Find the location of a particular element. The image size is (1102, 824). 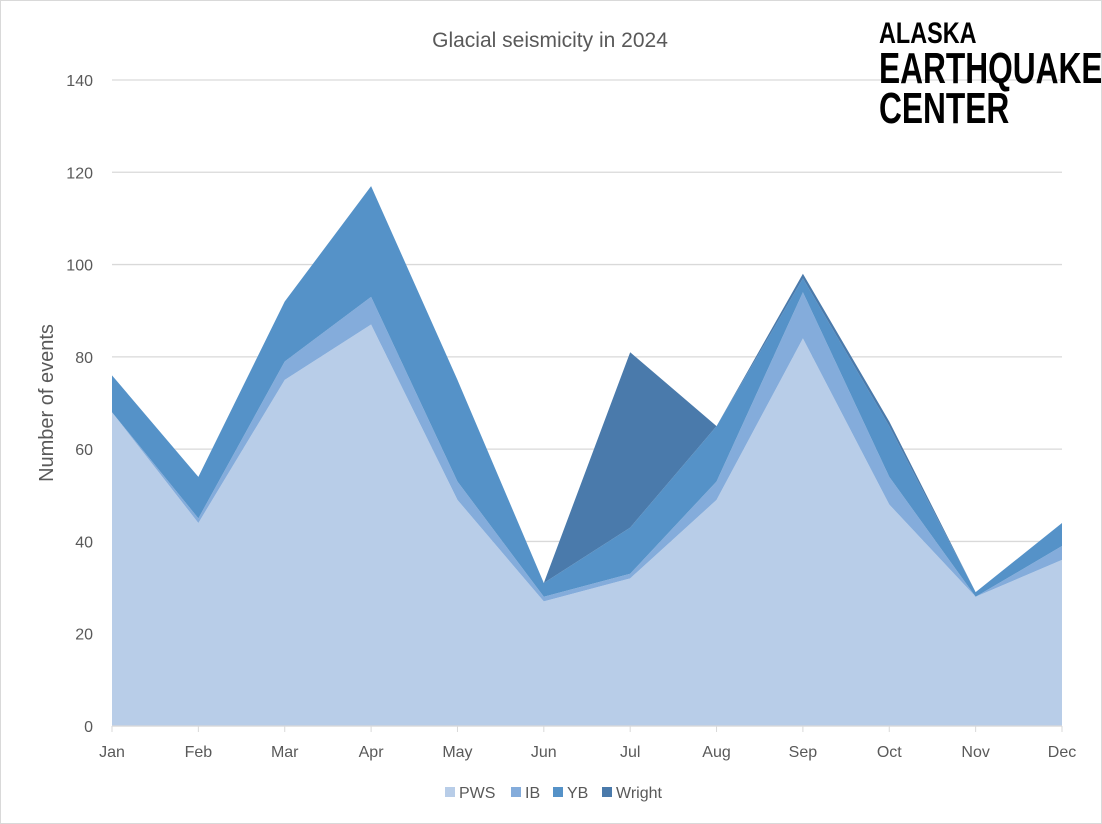

y-tick-label: 140 is located at coordinates (79, 81).